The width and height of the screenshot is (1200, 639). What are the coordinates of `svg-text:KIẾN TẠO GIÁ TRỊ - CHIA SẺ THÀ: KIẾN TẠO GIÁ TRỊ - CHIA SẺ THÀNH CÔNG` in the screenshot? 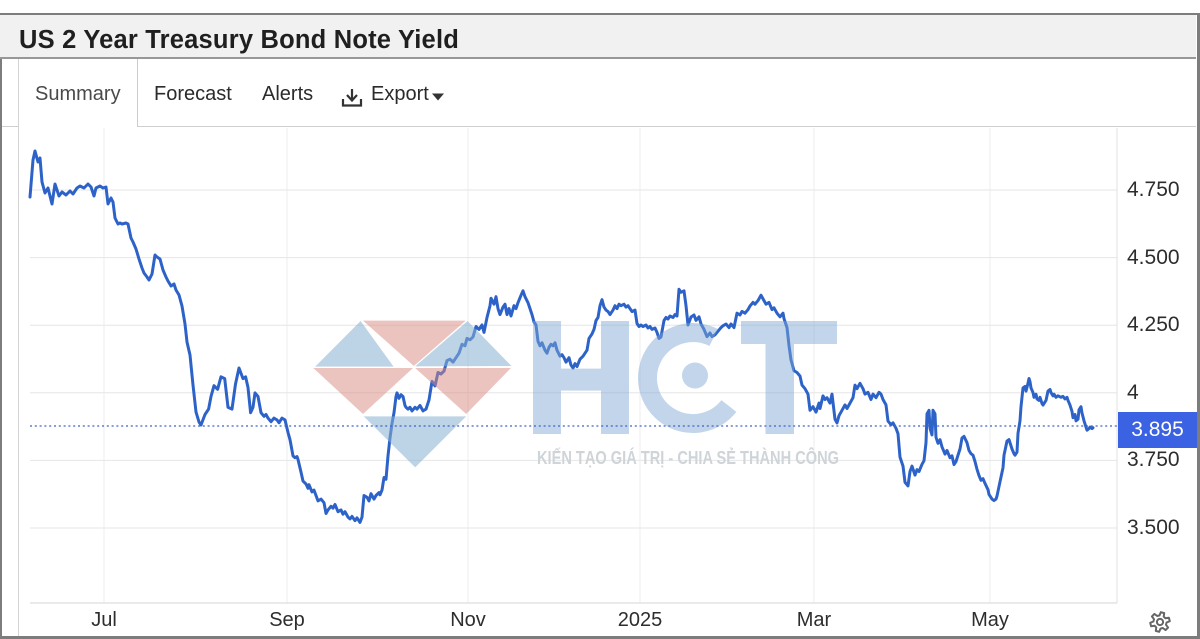 It's located at (688, 457).